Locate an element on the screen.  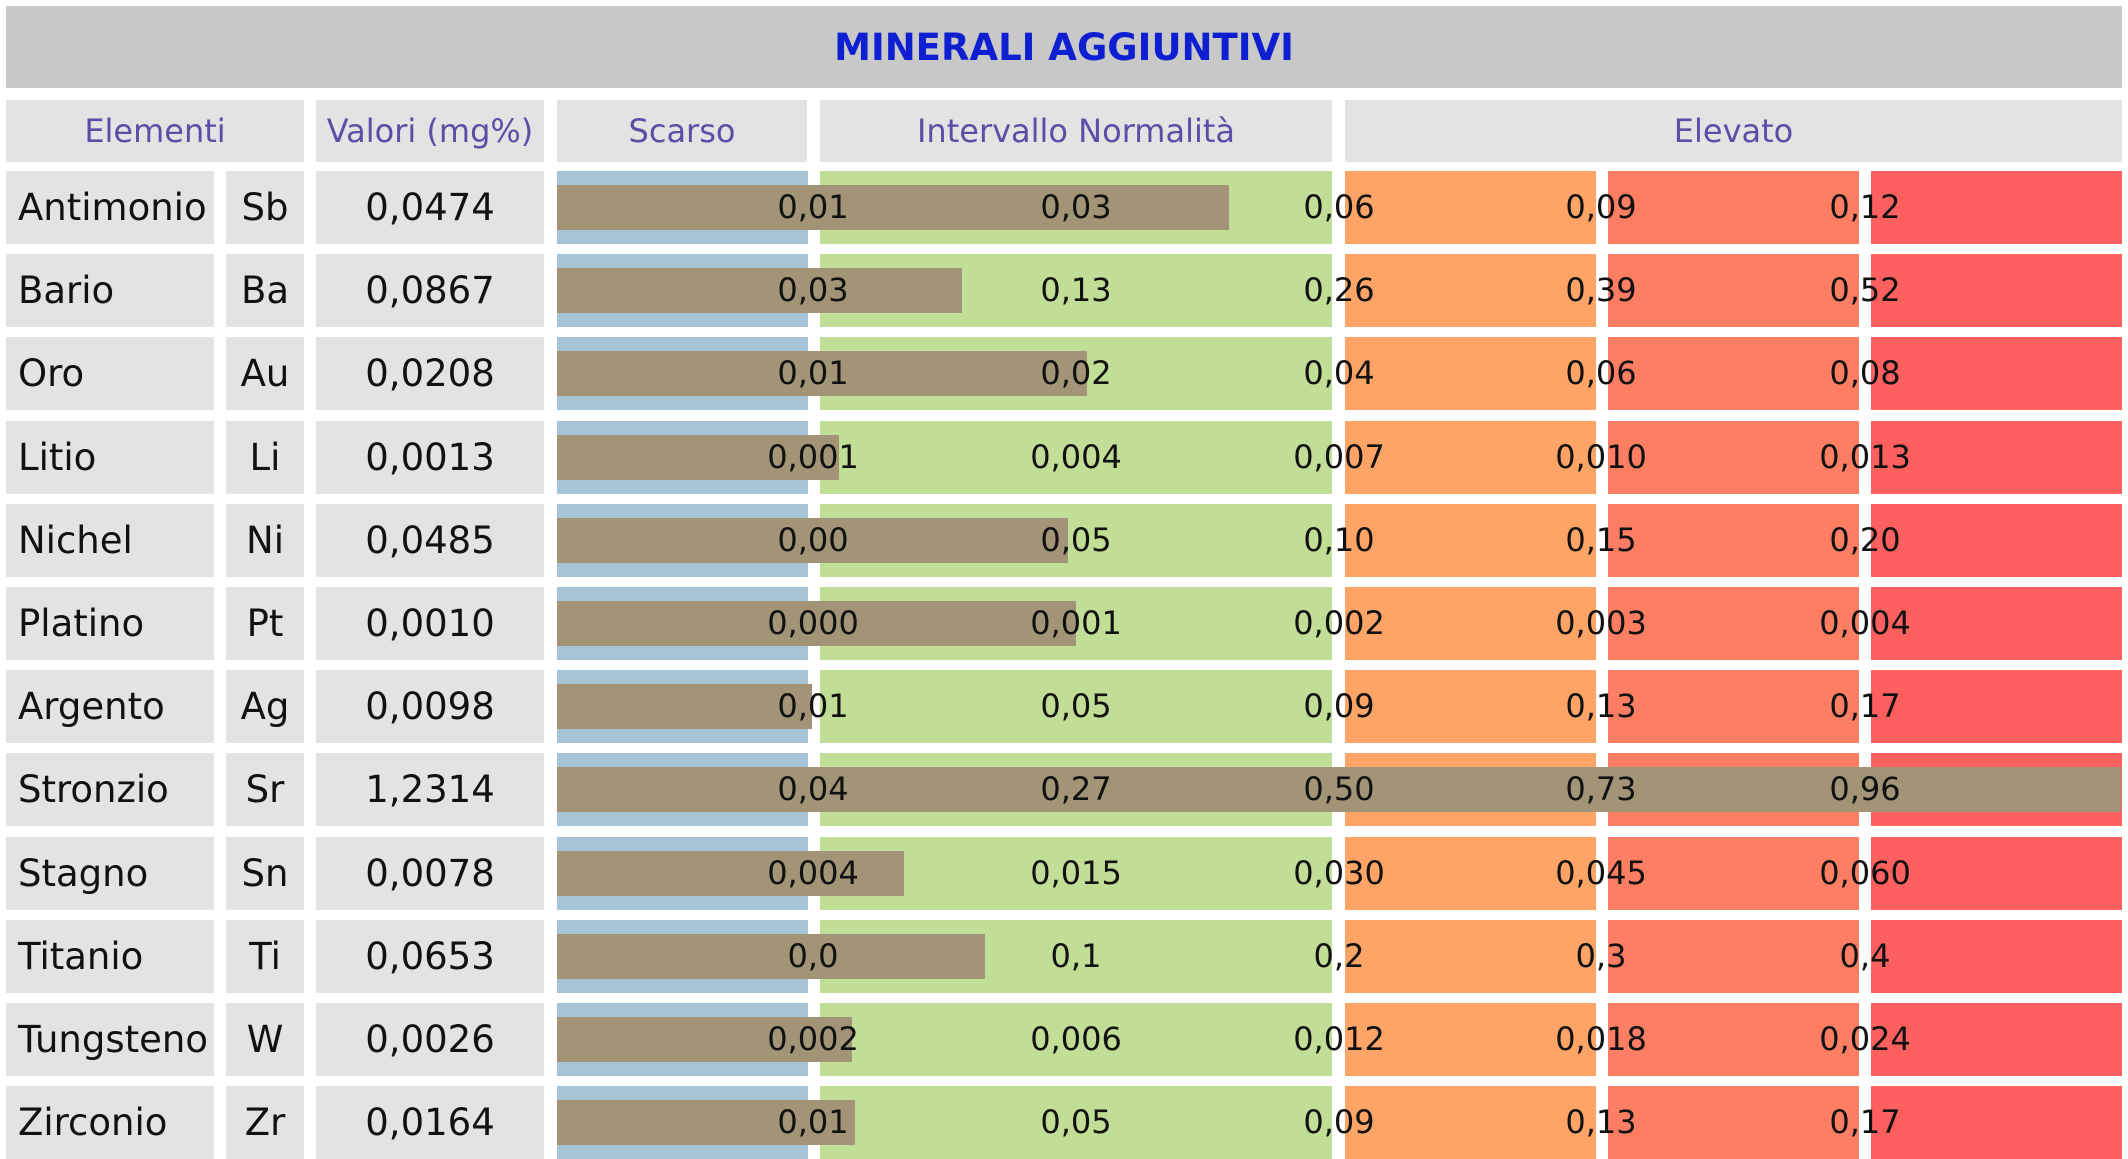
element-name: Oro is located at coordinates (110, 373).